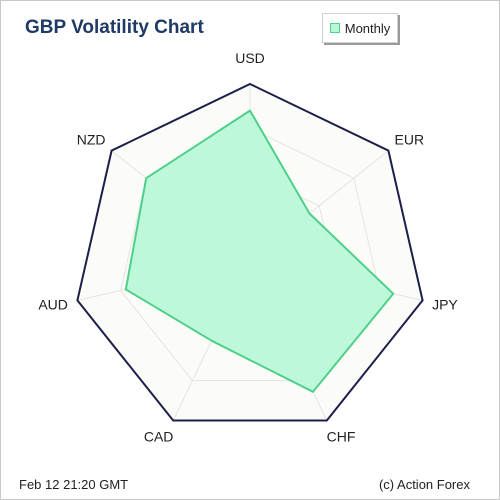  I want to click on legend: Monthly, so click(360, 28).